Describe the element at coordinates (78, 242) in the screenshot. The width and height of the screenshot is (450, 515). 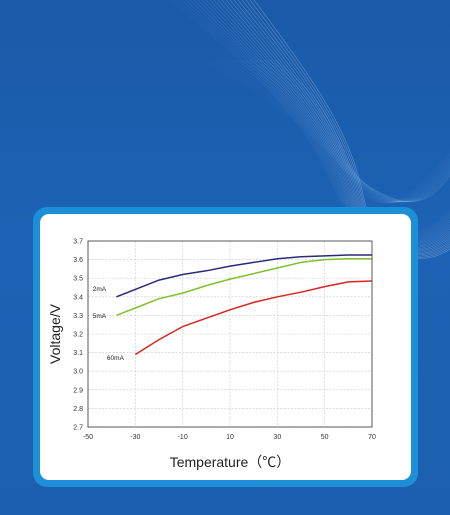
I see `y-tick-label: 3.7` at that location.